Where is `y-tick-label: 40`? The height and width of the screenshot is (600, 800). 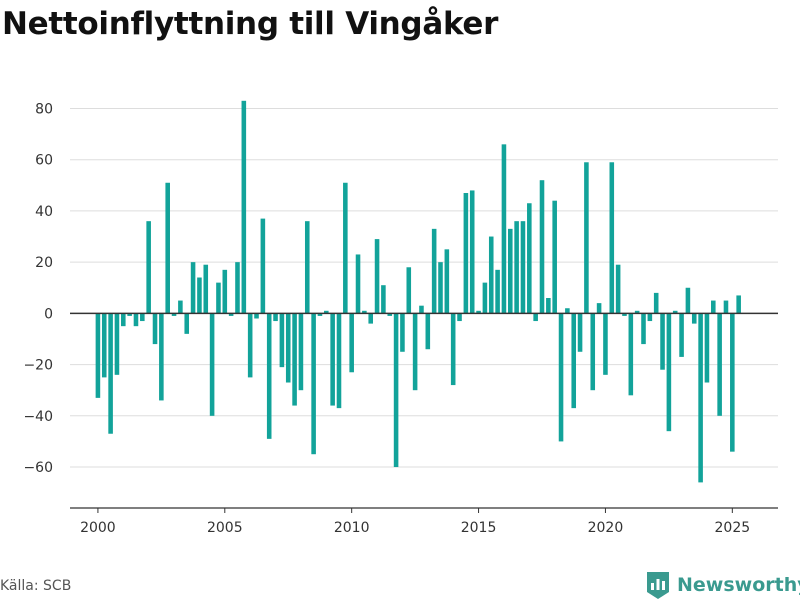
y-tick-label: 40 is located at coordinates (44, 212).